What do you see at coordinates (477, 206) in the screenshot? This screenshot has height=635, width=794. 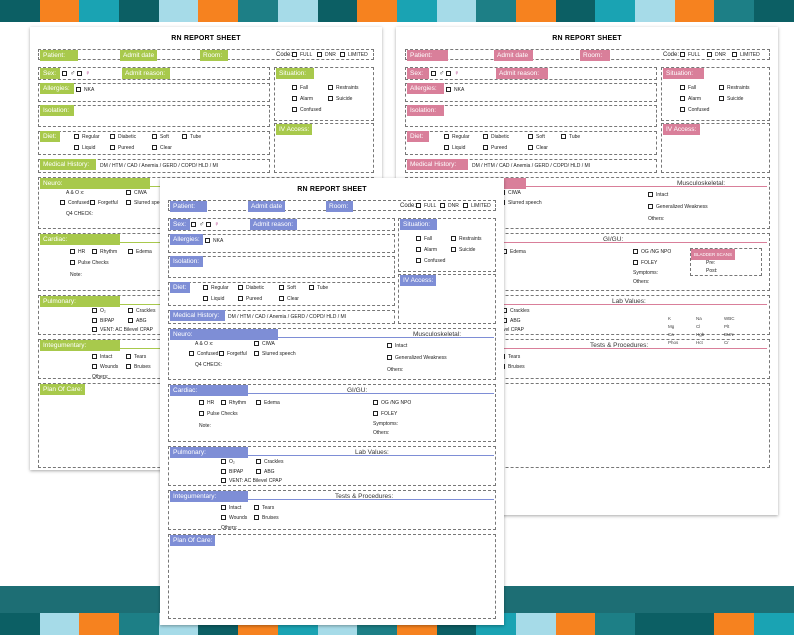 I see `checkbox-code_limited: LIMITED` at bounding box center [477, 206].